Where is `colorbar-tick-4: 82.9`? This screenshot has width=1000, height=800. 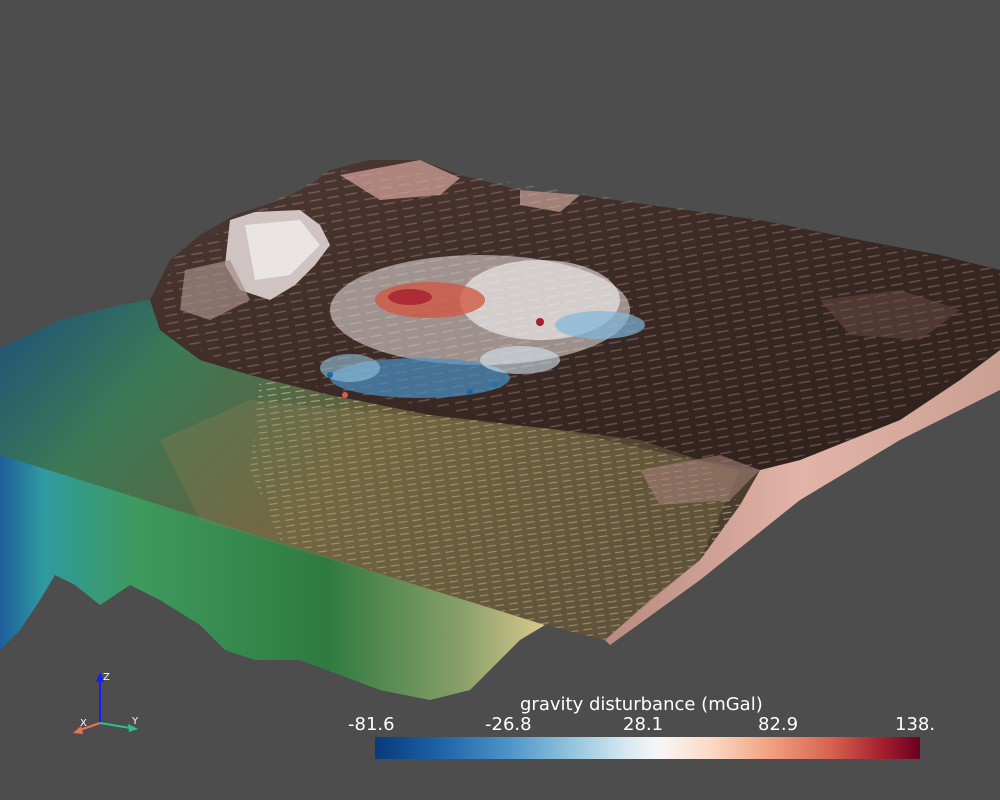 colorbar-tick-4: 82.9 is located at coordinates (778, 724).